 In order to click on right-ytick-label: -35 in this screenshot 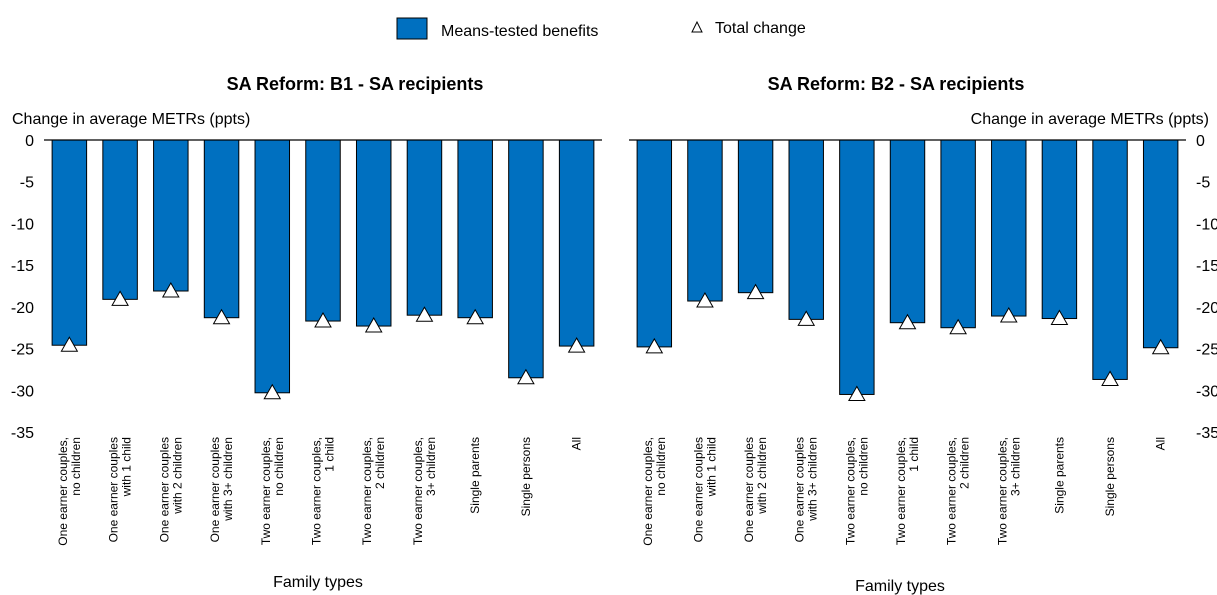, I will do `click(1206, 433)`.